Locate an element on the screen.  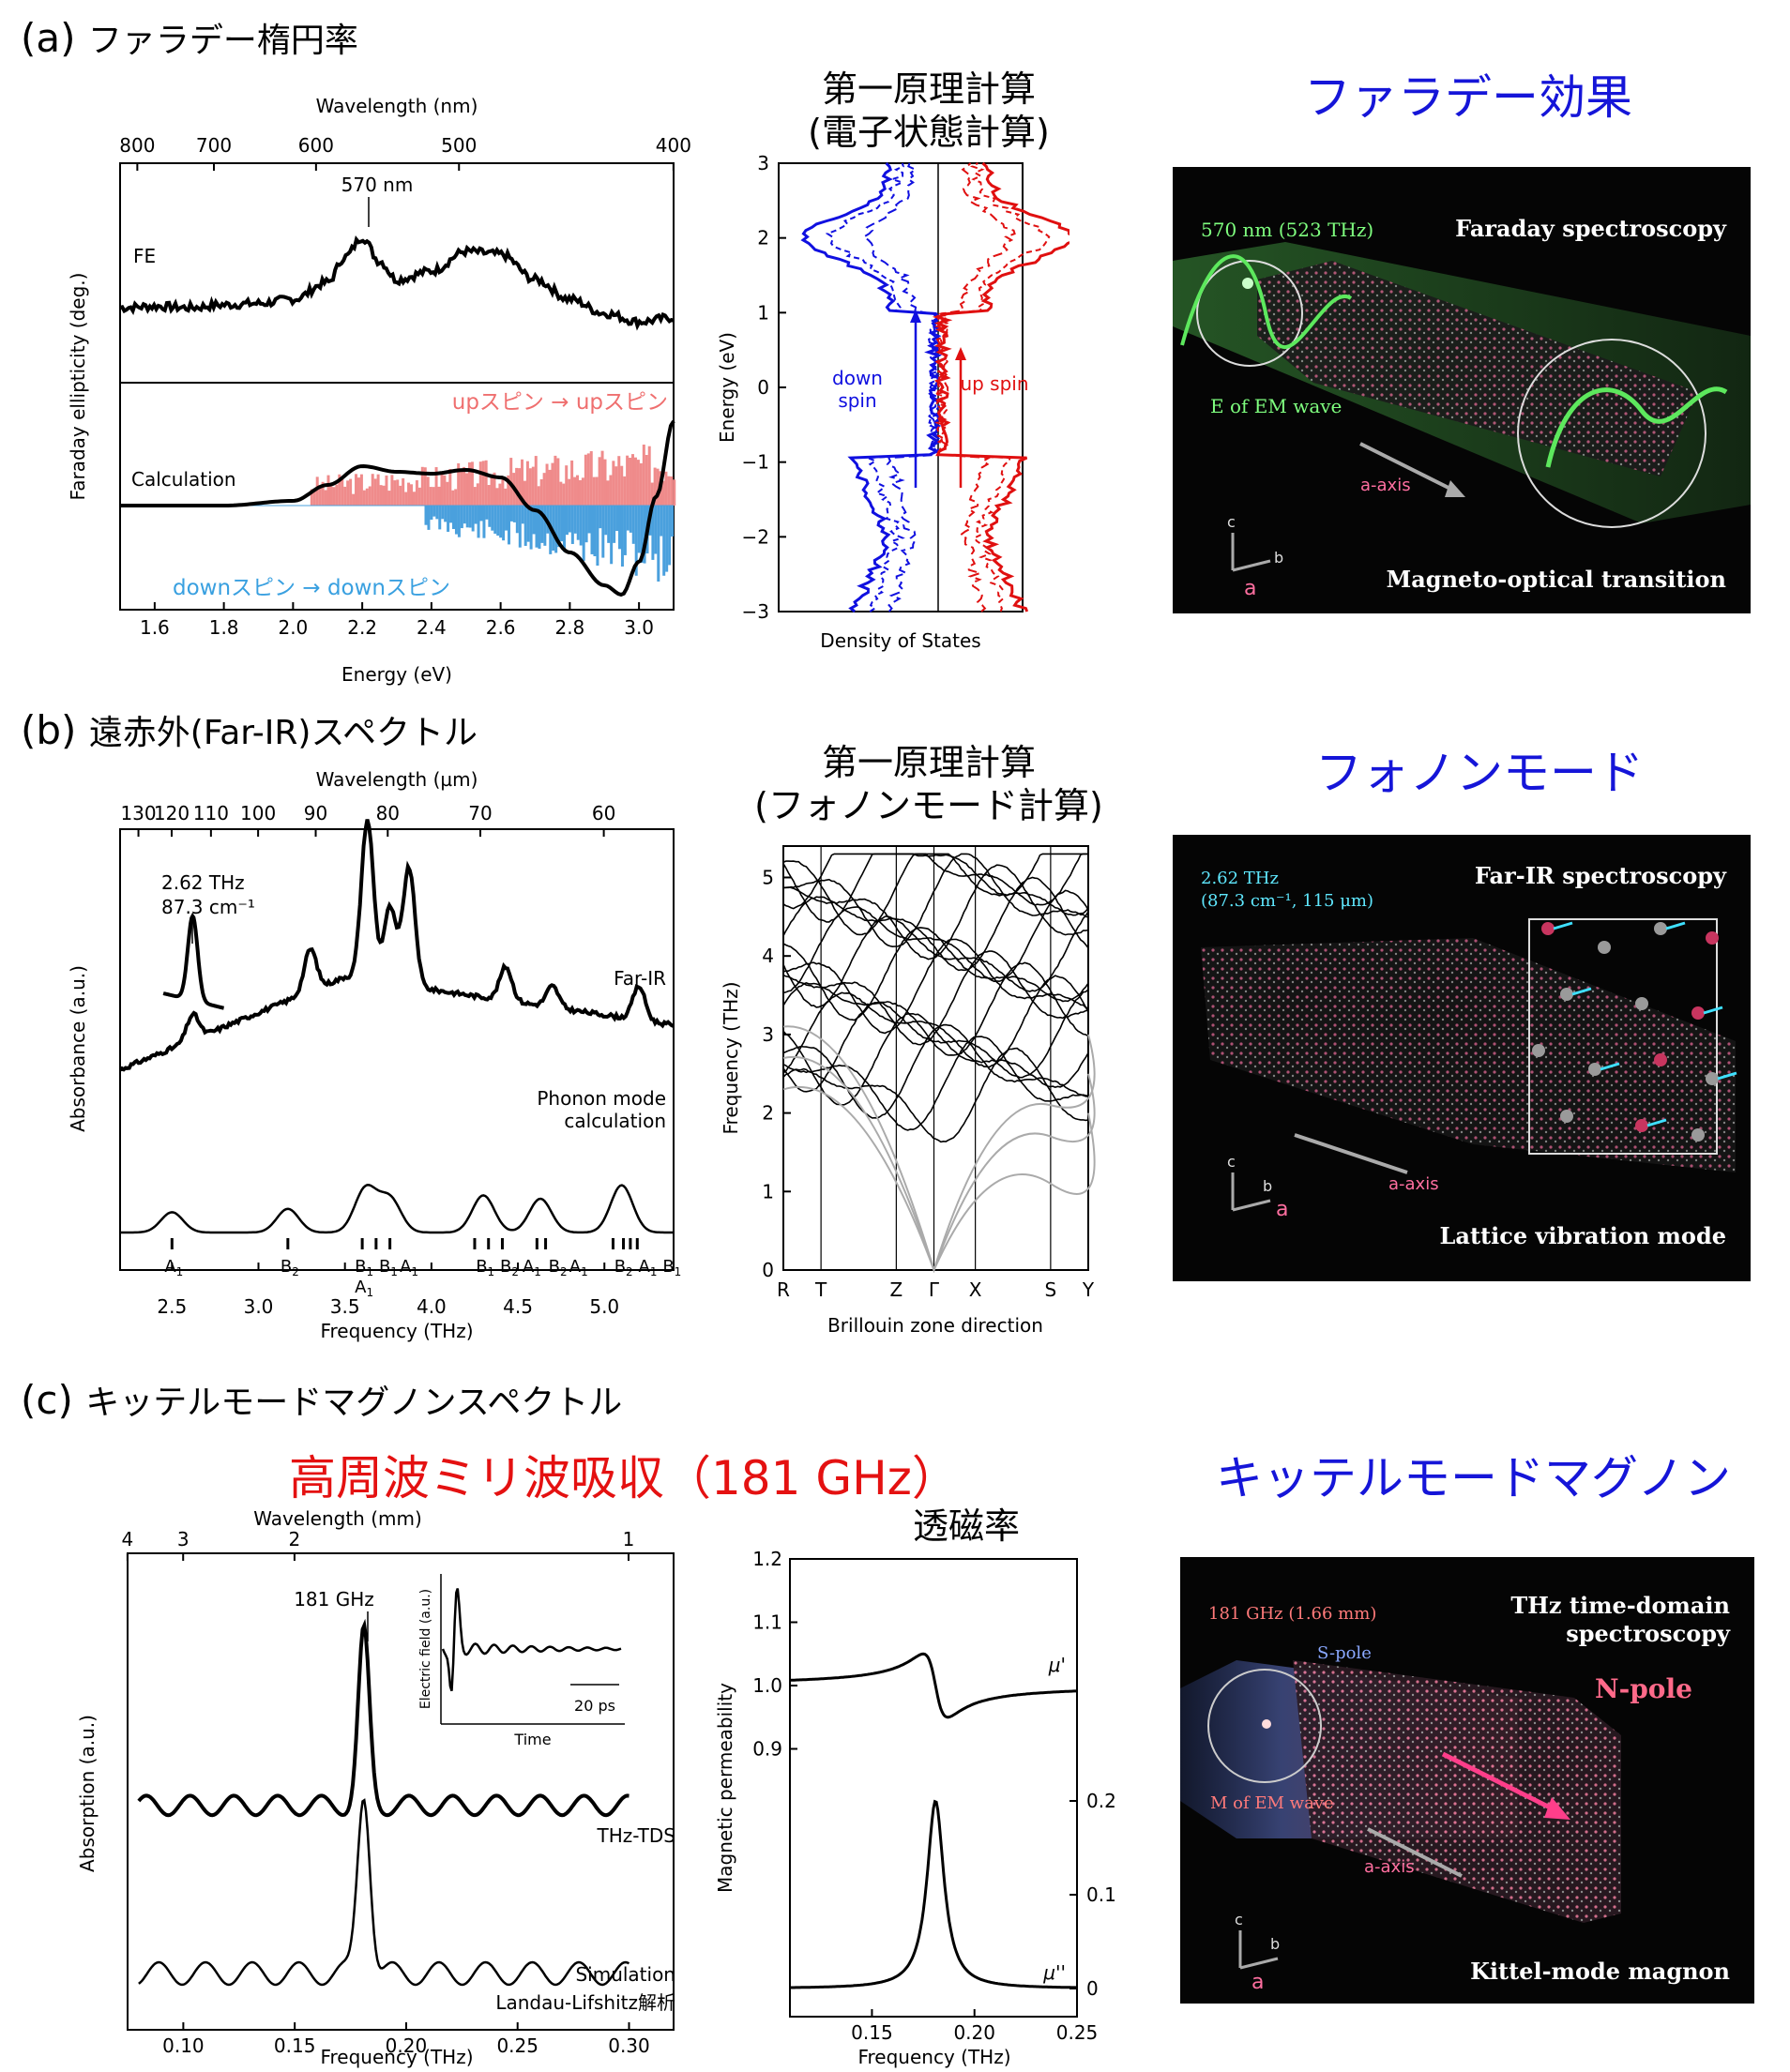
permeability-frame is located at coordinates (934, 1788).